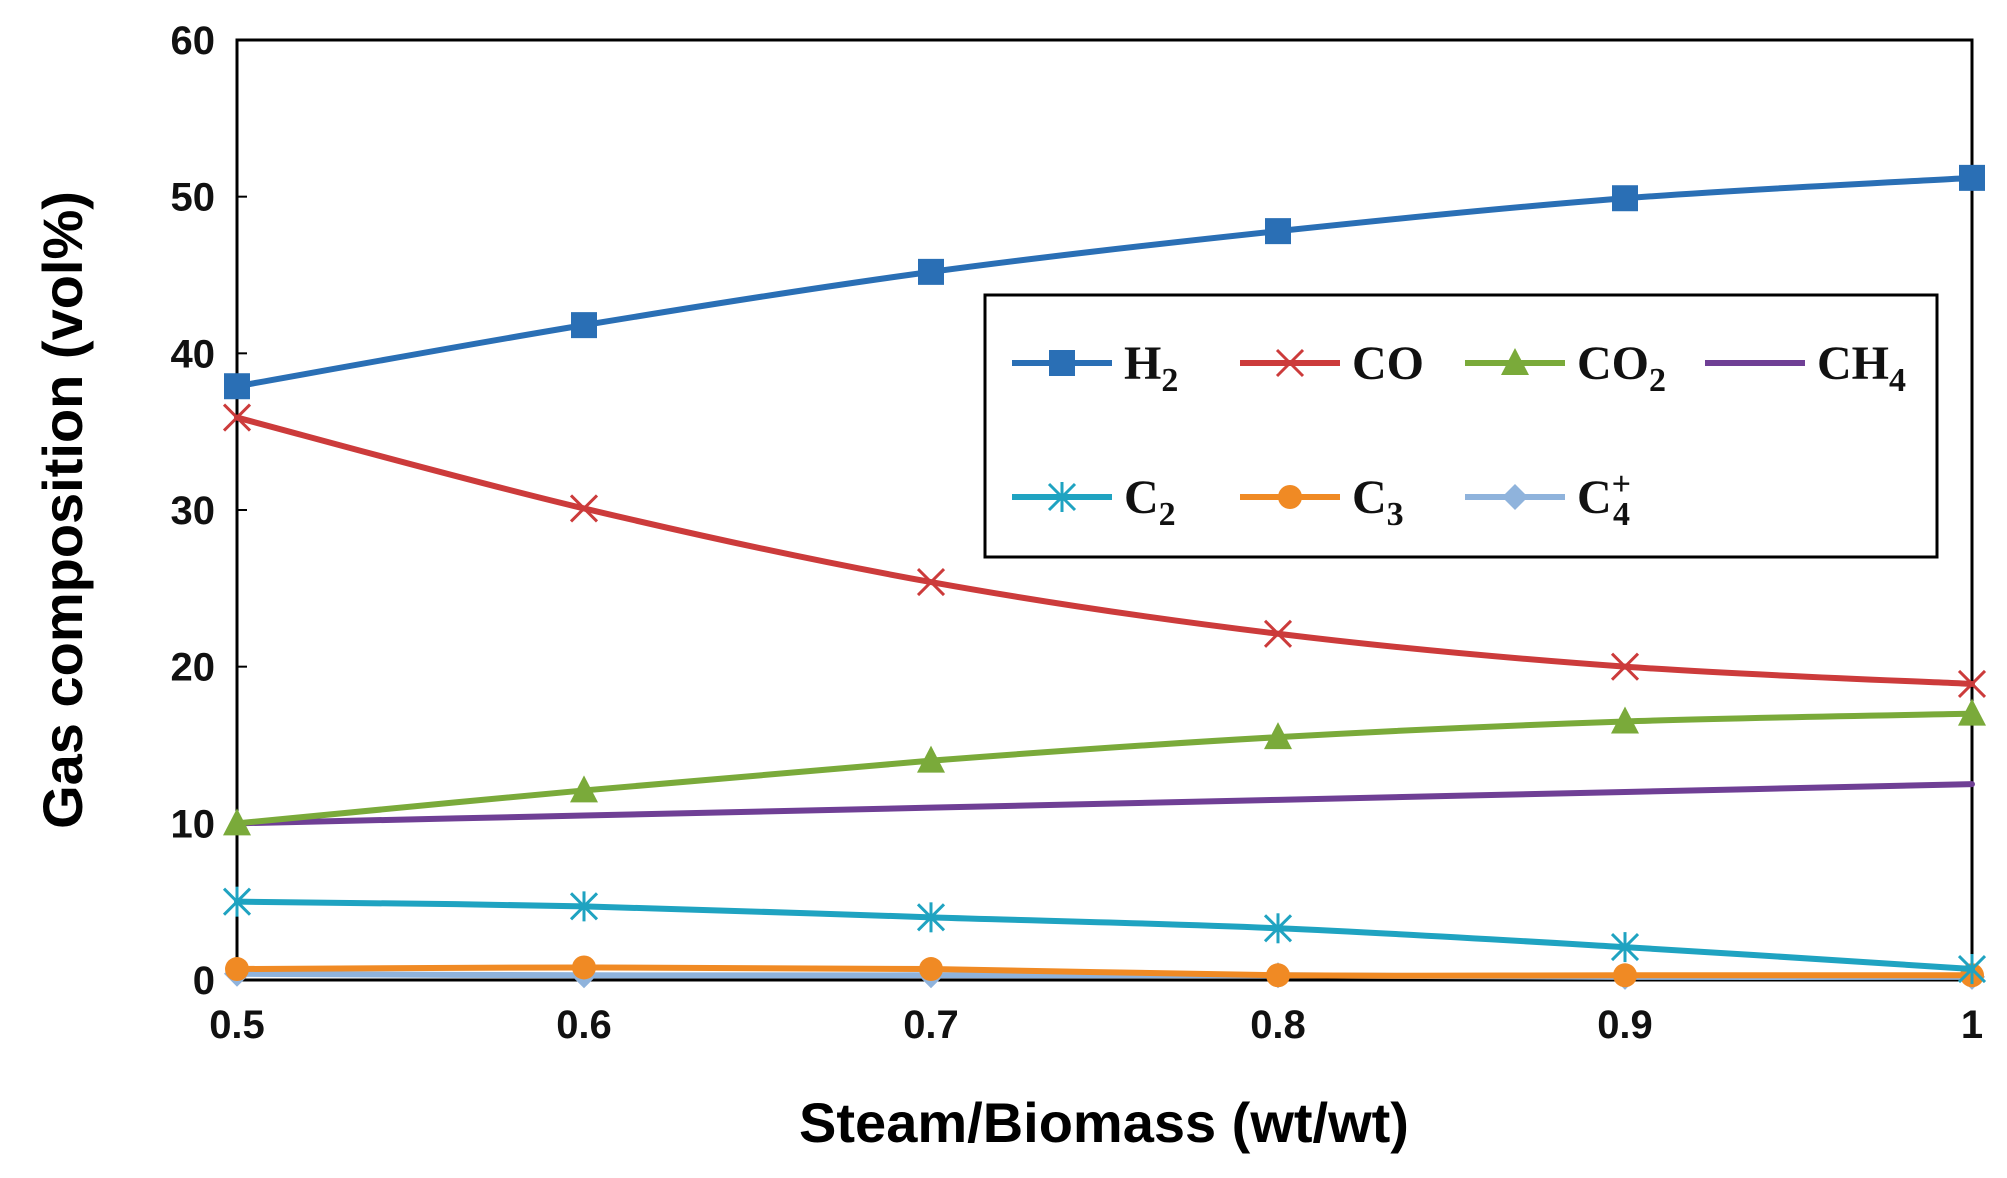 The width and height of the screenshot is (2007, 1178). I want to click on y-axis-ticks: 0 10 20 30 40 50 60, so click(209, 511).